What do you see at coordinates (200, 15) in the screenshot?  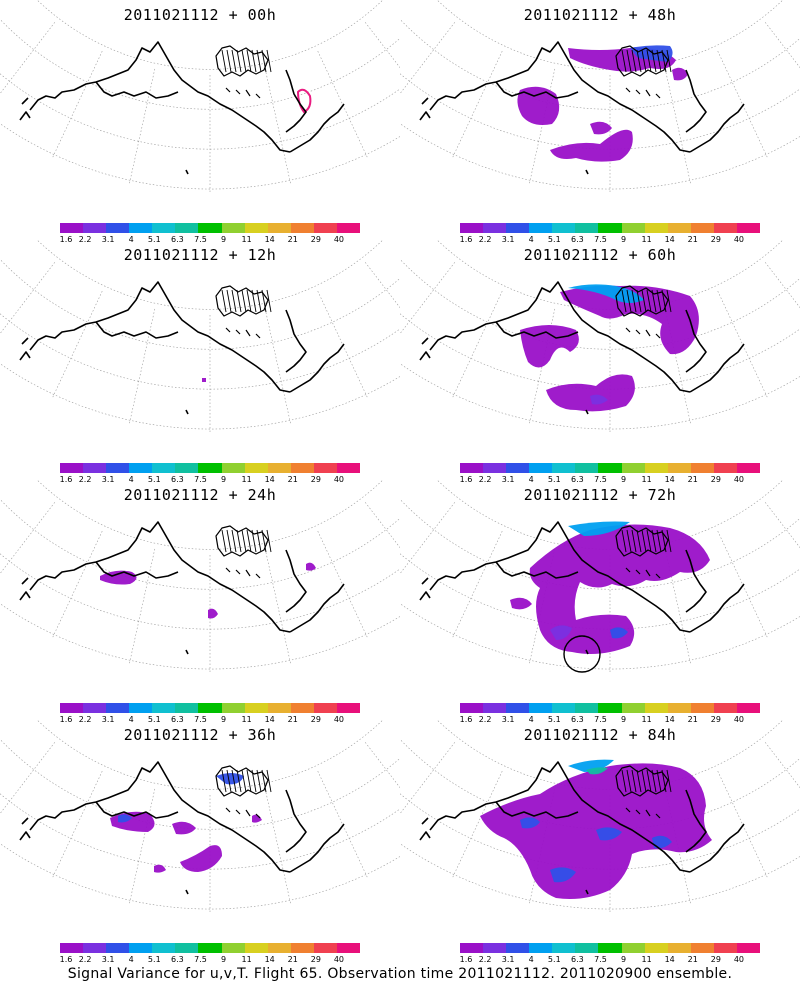 I see `panel-title: 2011021112 + 00h` at bounding box center [200, 15].